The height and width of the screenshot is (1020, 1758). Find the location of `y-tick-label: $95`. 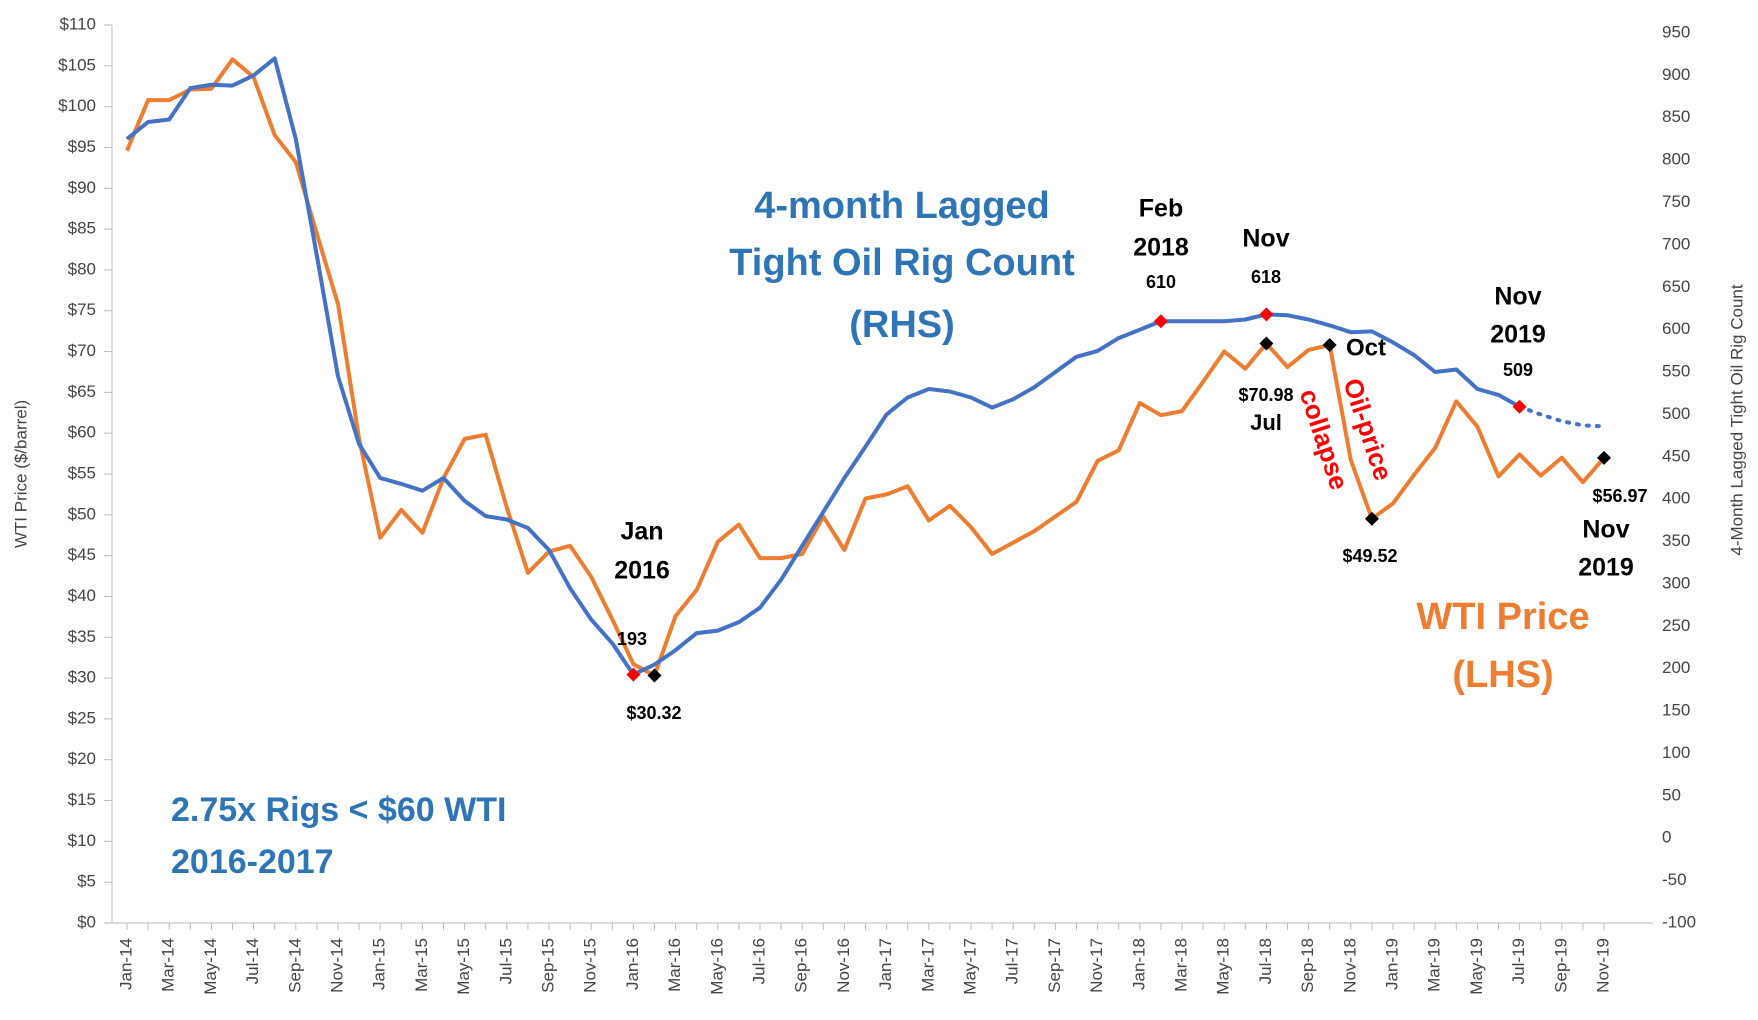

y-tick-label: $95 is located at coordinates (82, 146).